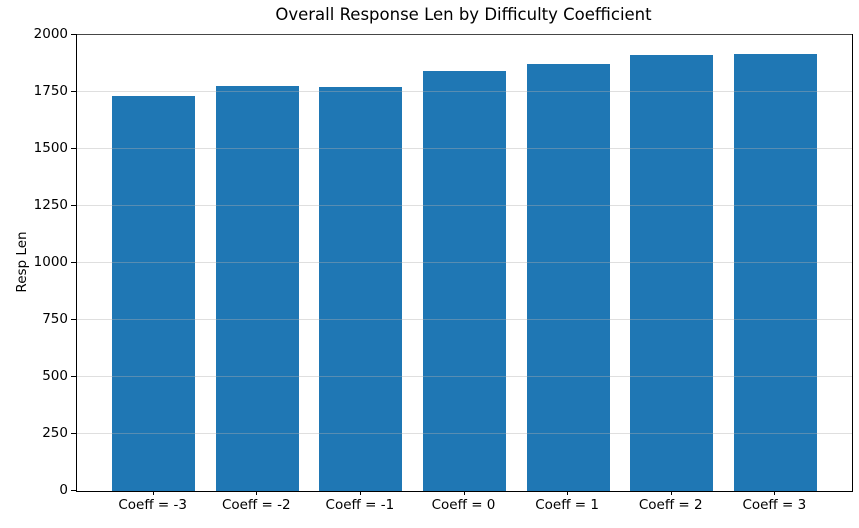  I want to click on x-tick-label-6: Coeff = 3, so click(774, 505).